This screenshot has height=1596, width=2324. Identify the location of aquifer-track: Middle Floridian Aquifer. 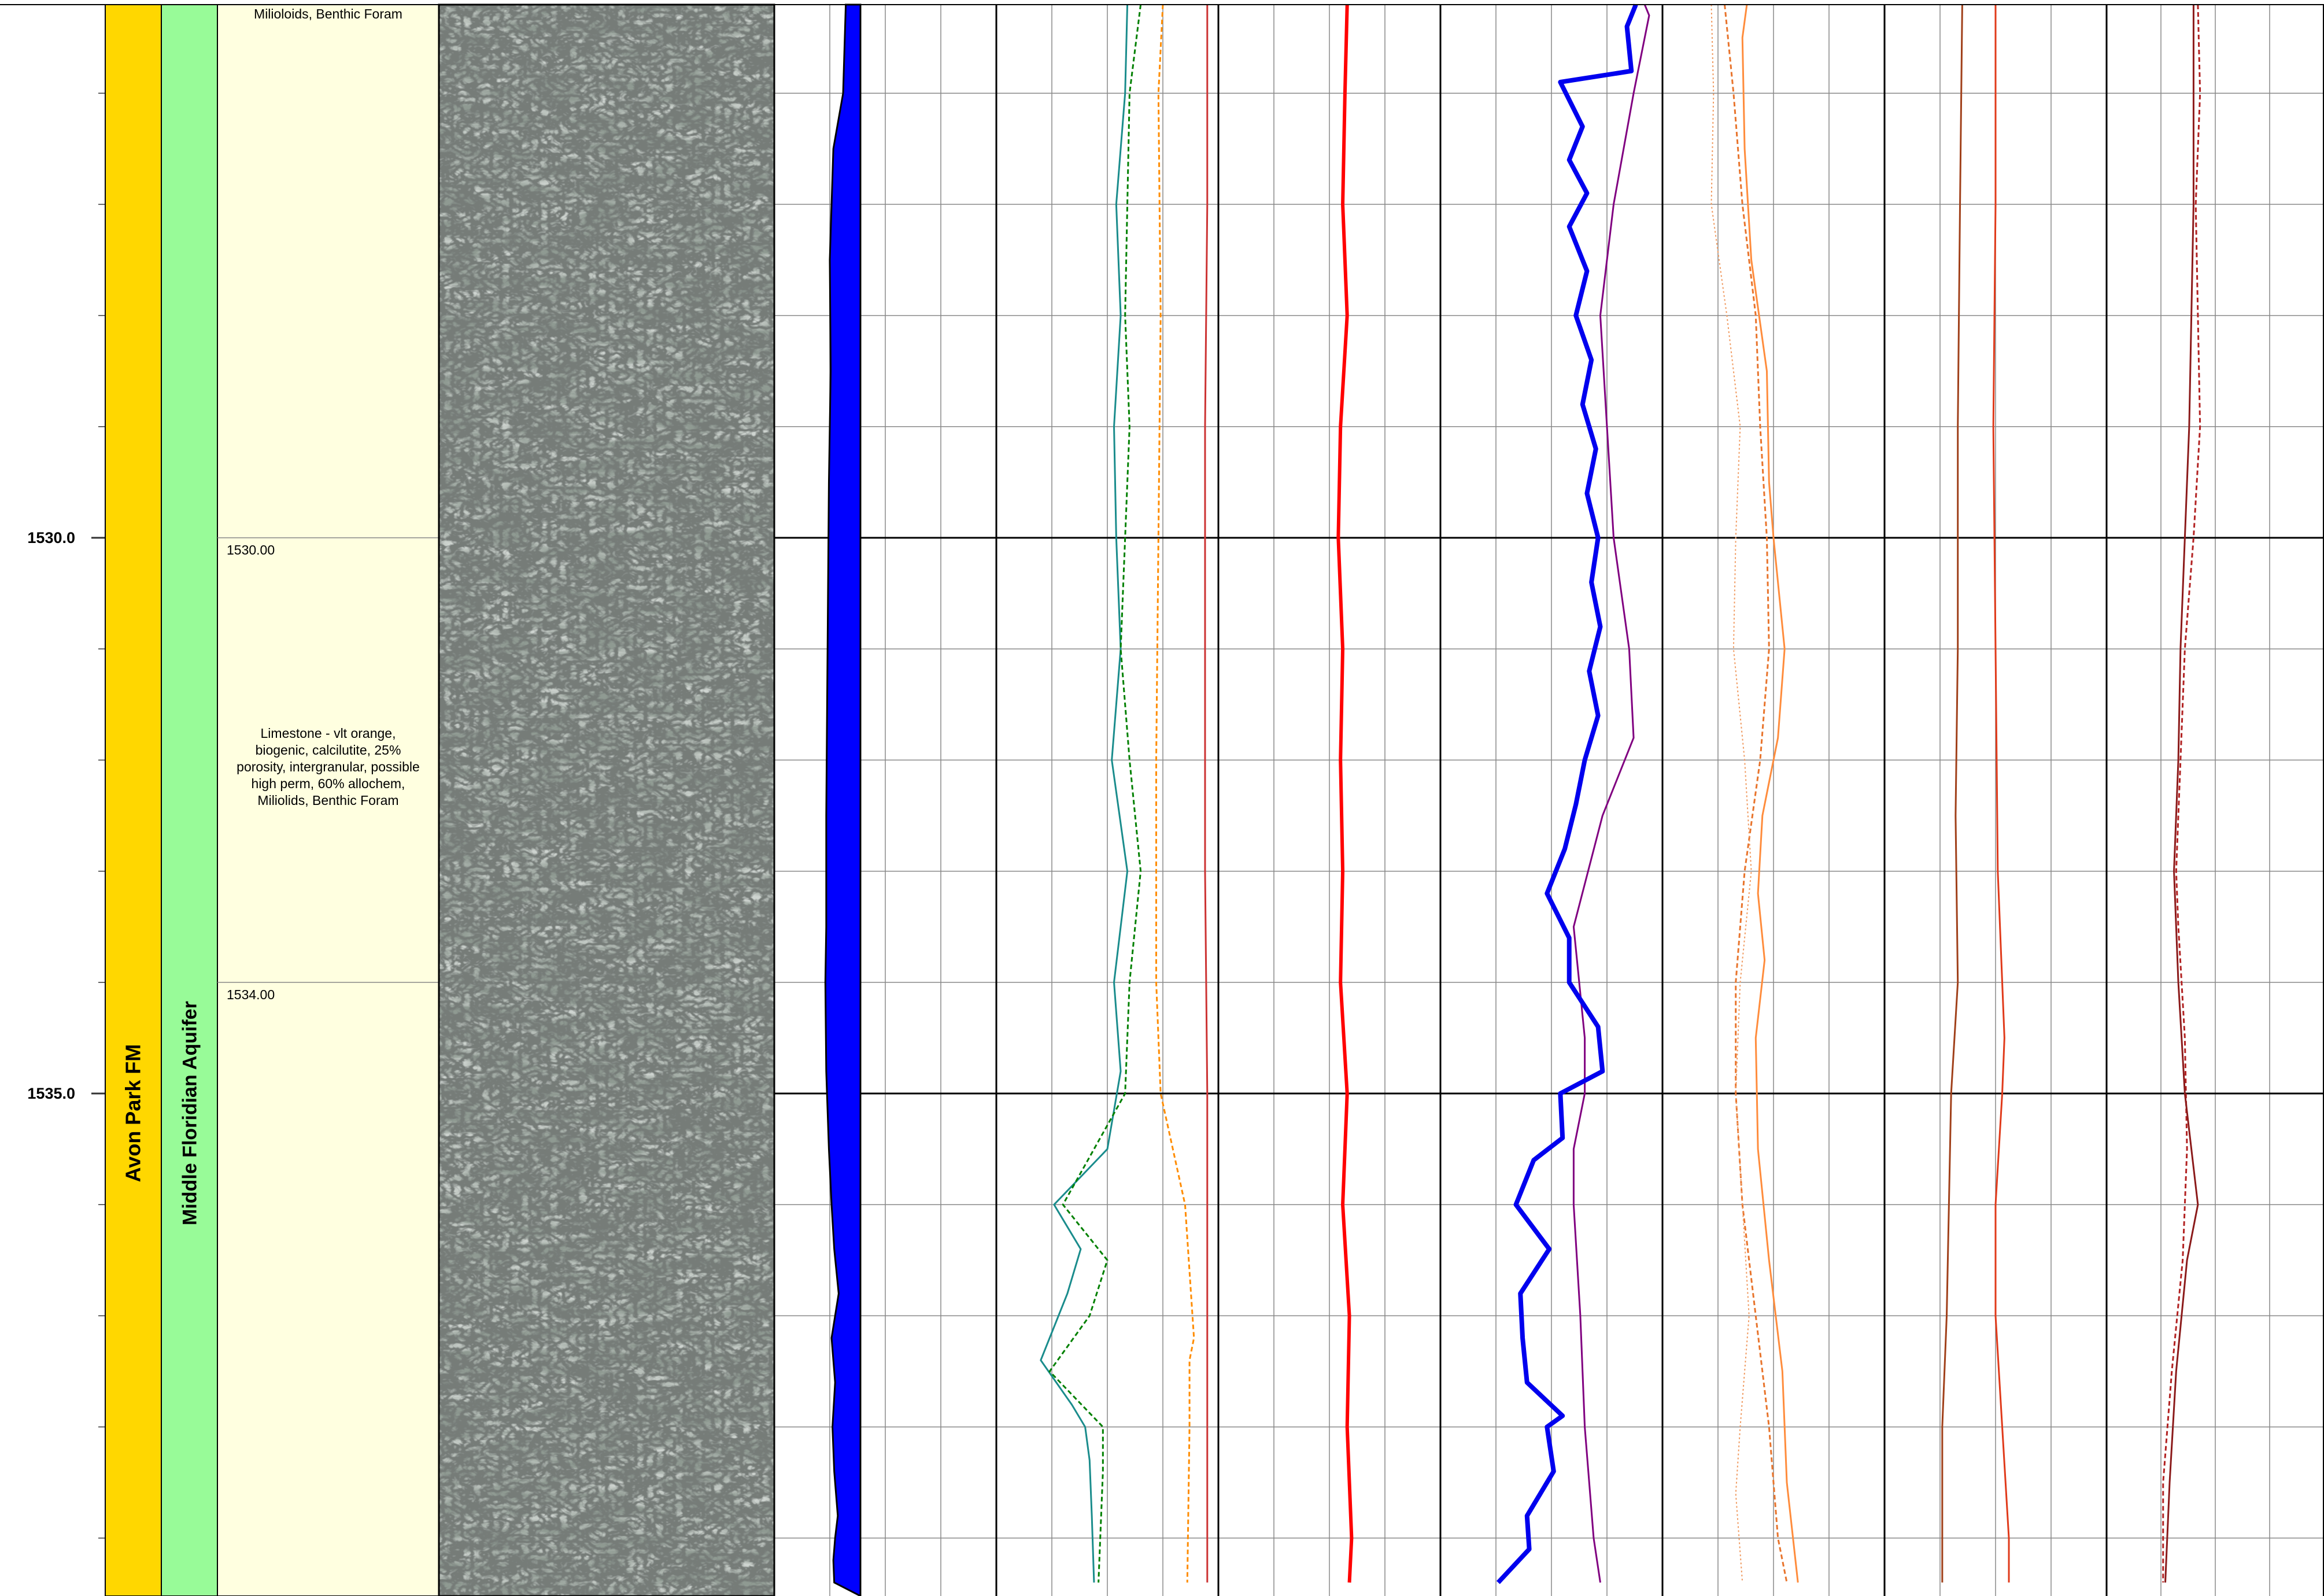
(189, 800).